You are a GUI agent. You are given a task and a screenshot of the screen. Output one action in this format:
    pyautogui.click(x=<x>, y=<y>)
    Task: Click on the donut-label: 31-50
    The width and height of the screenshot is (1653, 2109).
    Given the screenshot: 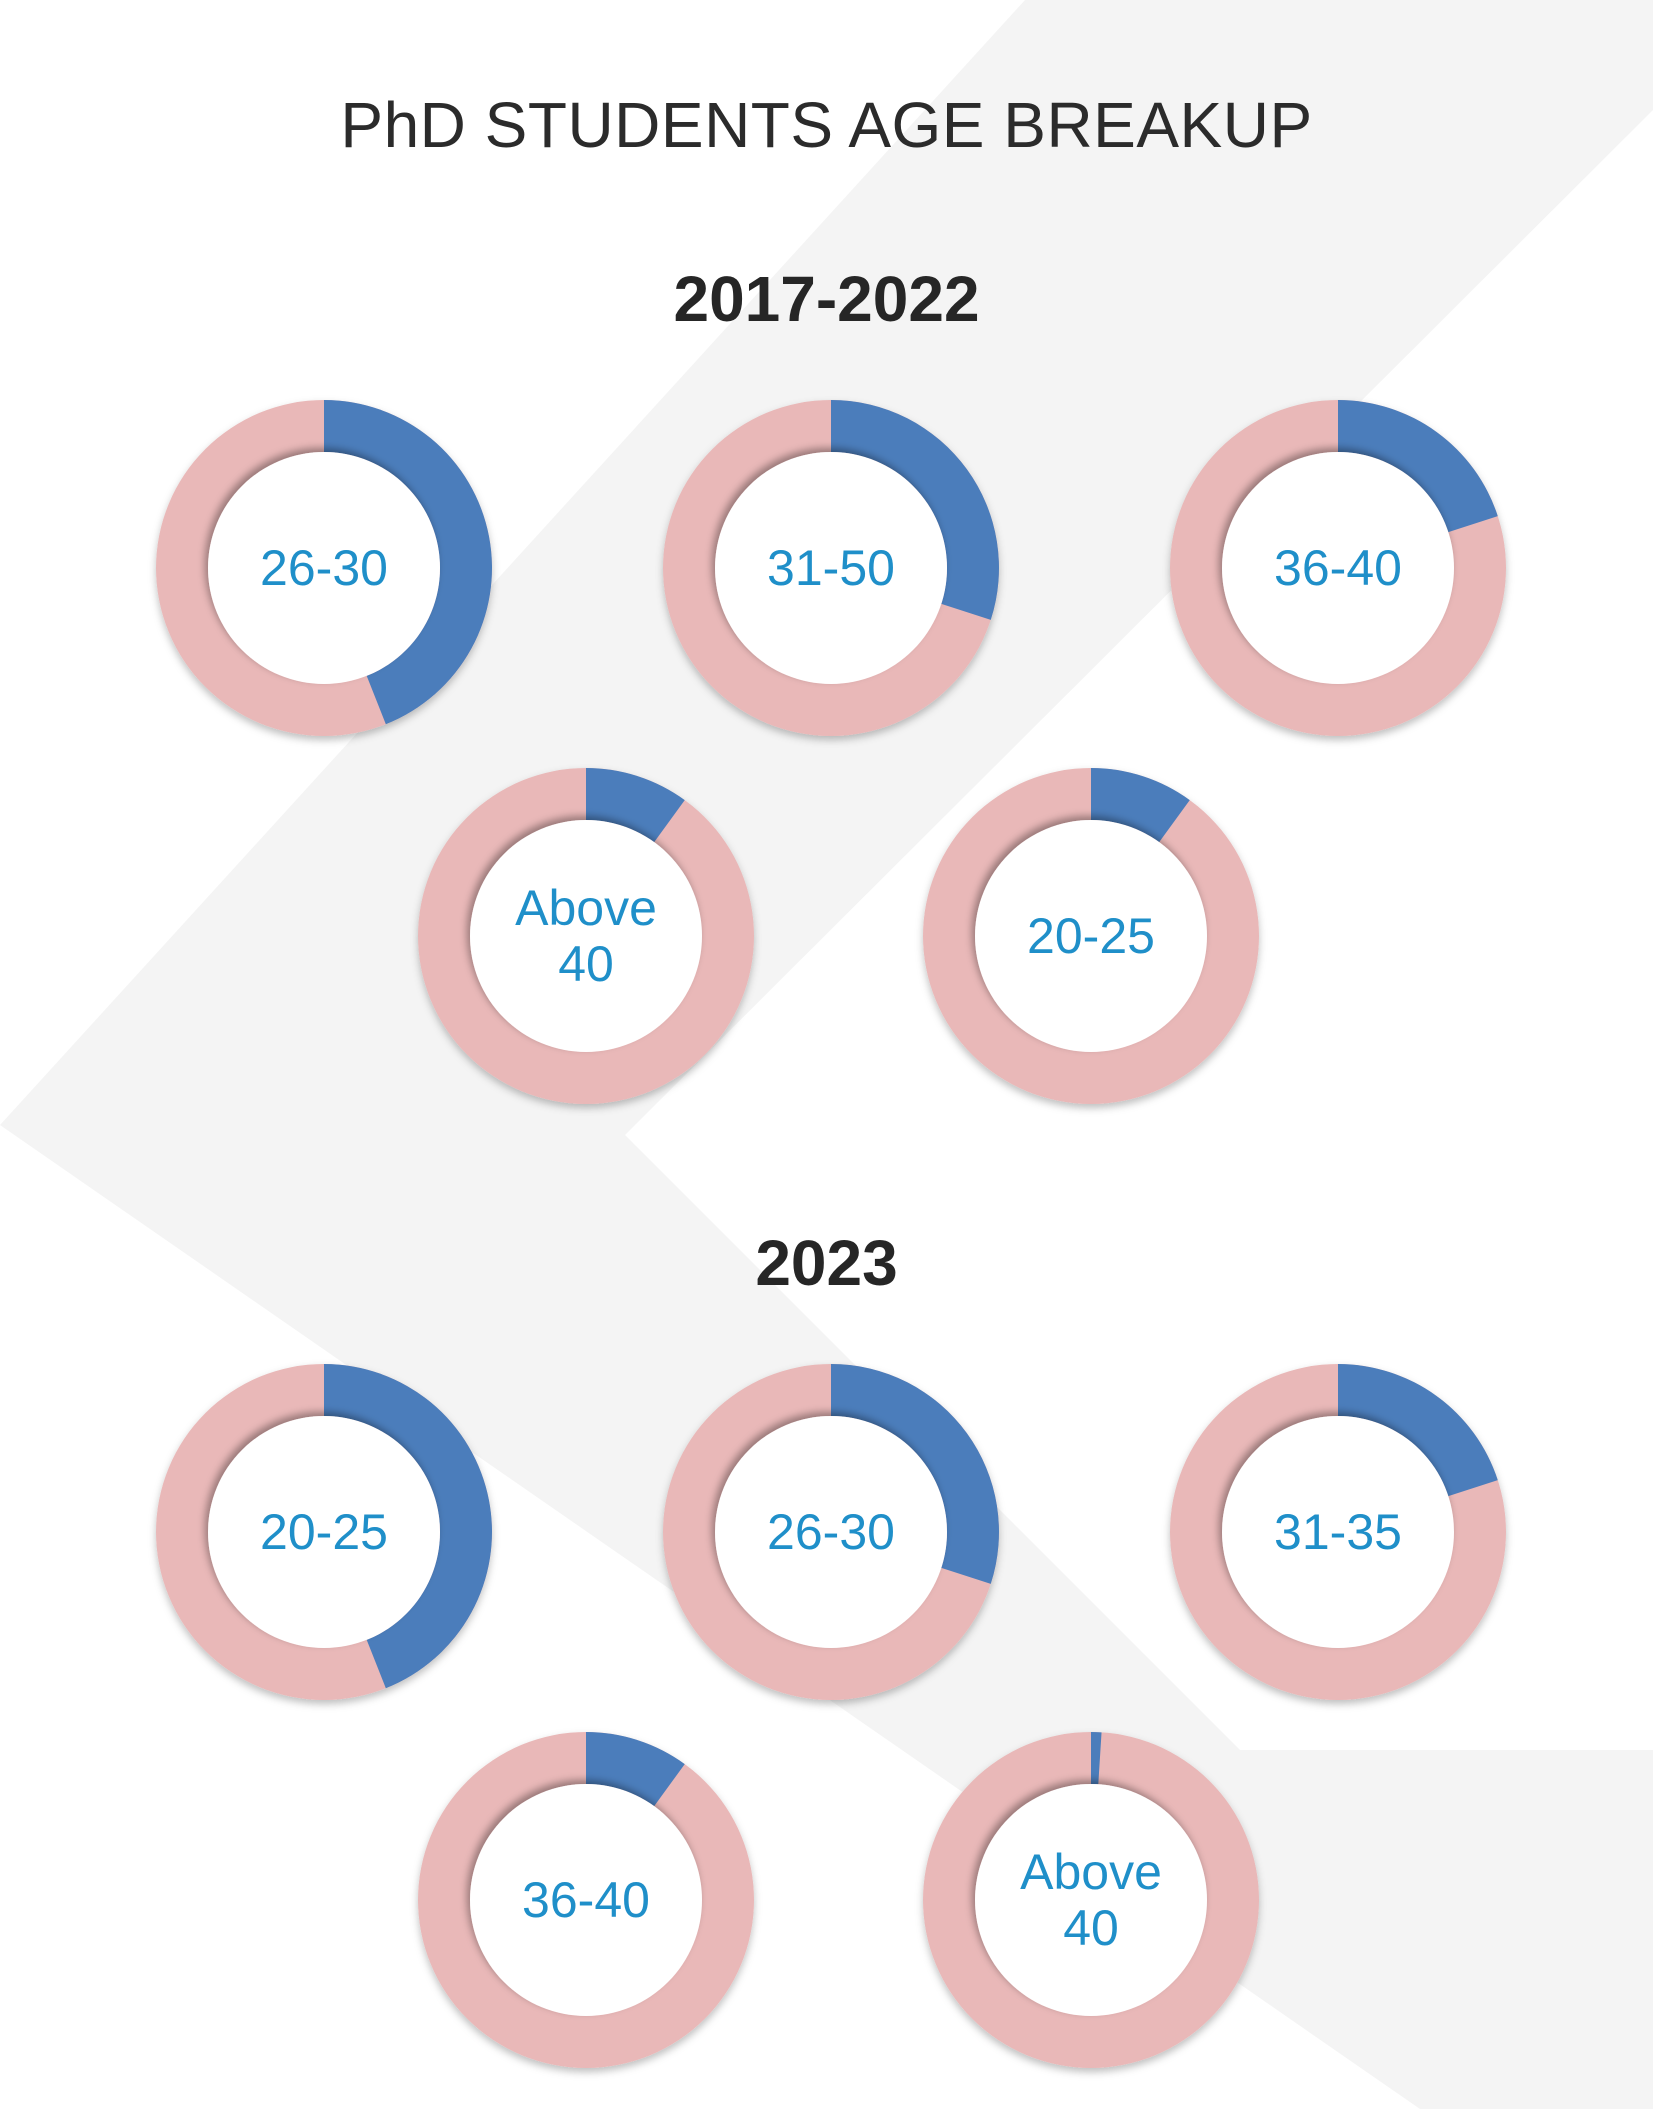 What is the action you would take?
    pyautogui.click(x=831, y=568)
    